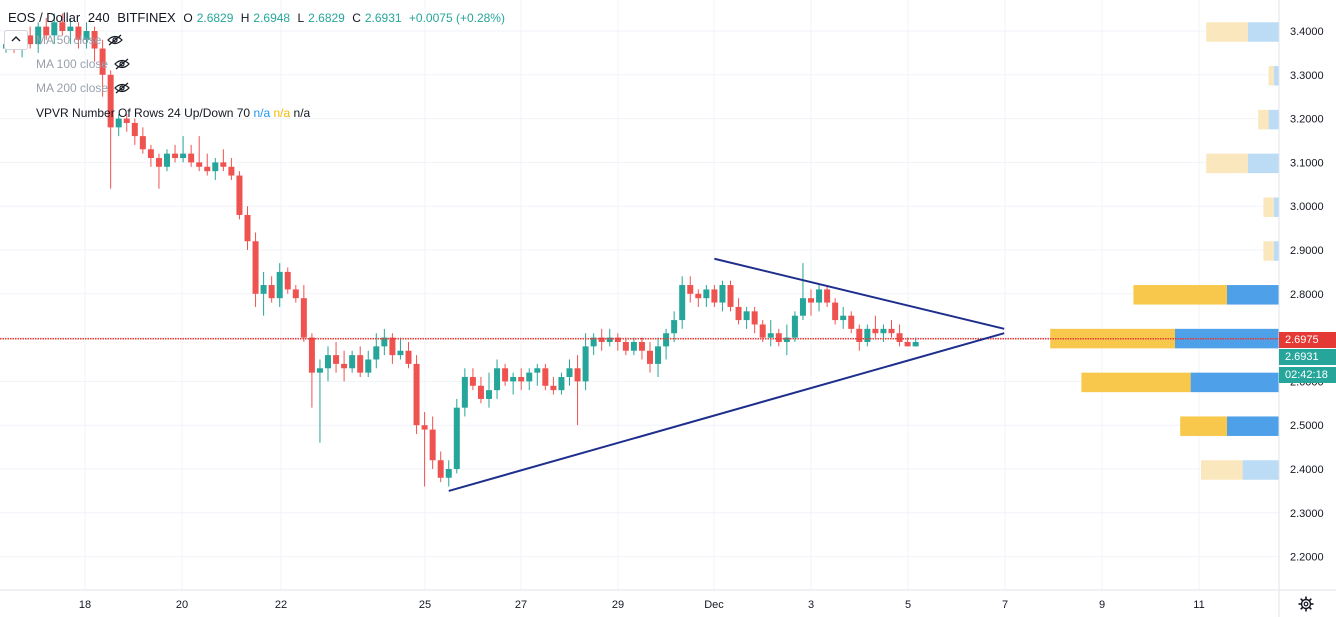 The width and height of the screenshot is (1336, 617). I want to click on vpvr-params: Number Of Rows 24 Up/Down 70, so click(161, 113).